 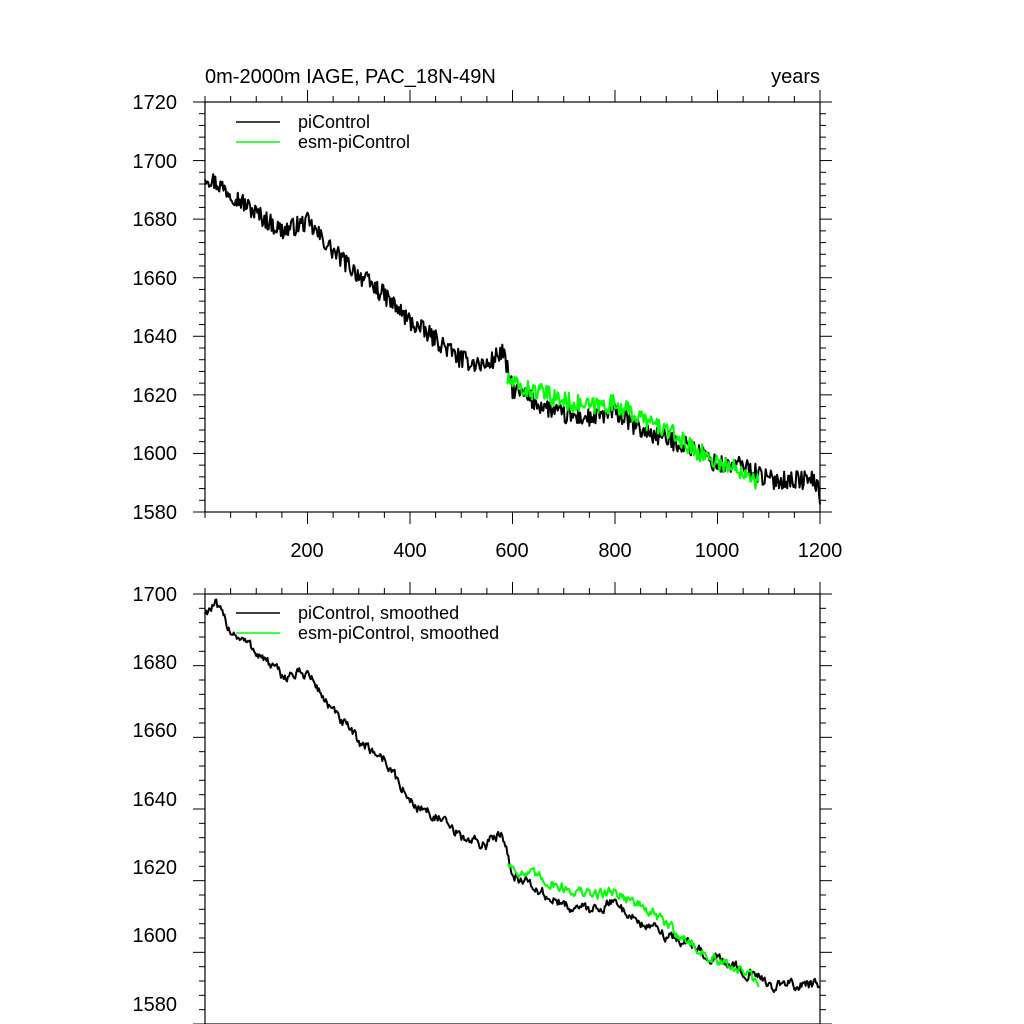 What do you see at coordinates (409, 551) in the screenshot?
I see `x-tick-label: 400` at bounding box center [409, 551].